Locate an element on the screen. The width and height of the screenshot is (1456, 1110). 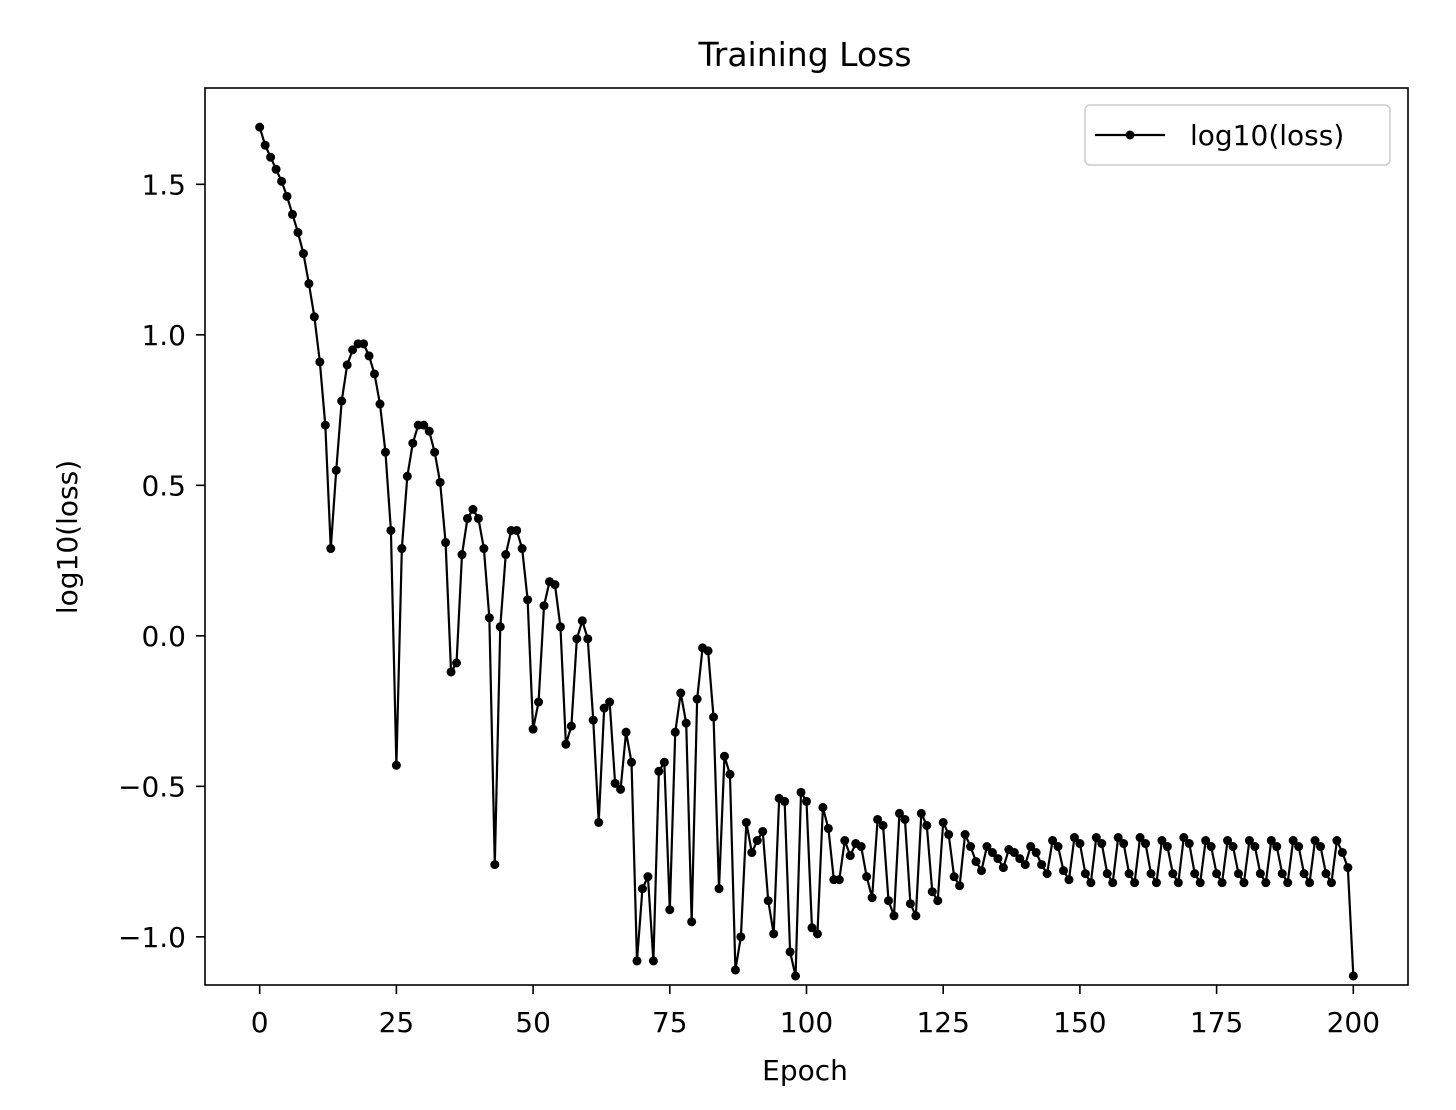
x-tick-label: 125 is located at coordinates (942, 1022).